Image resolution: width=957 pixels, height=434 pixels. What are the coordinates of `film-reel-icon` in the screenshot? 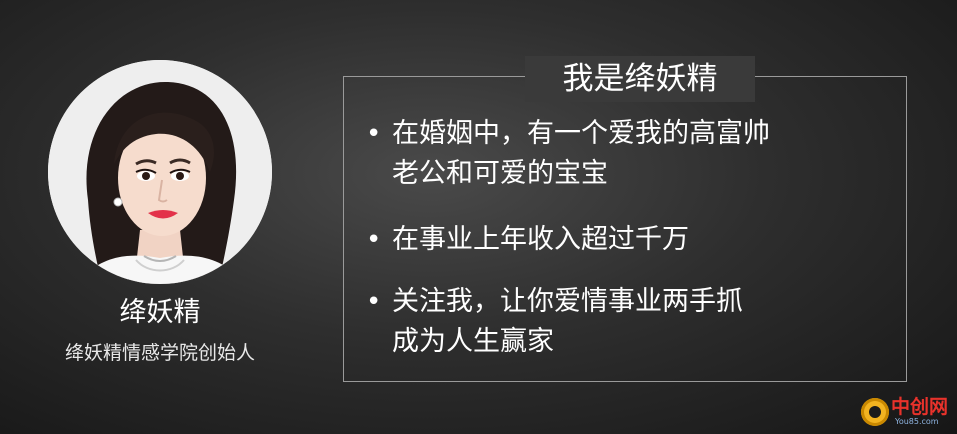 It's located at (875, 412).